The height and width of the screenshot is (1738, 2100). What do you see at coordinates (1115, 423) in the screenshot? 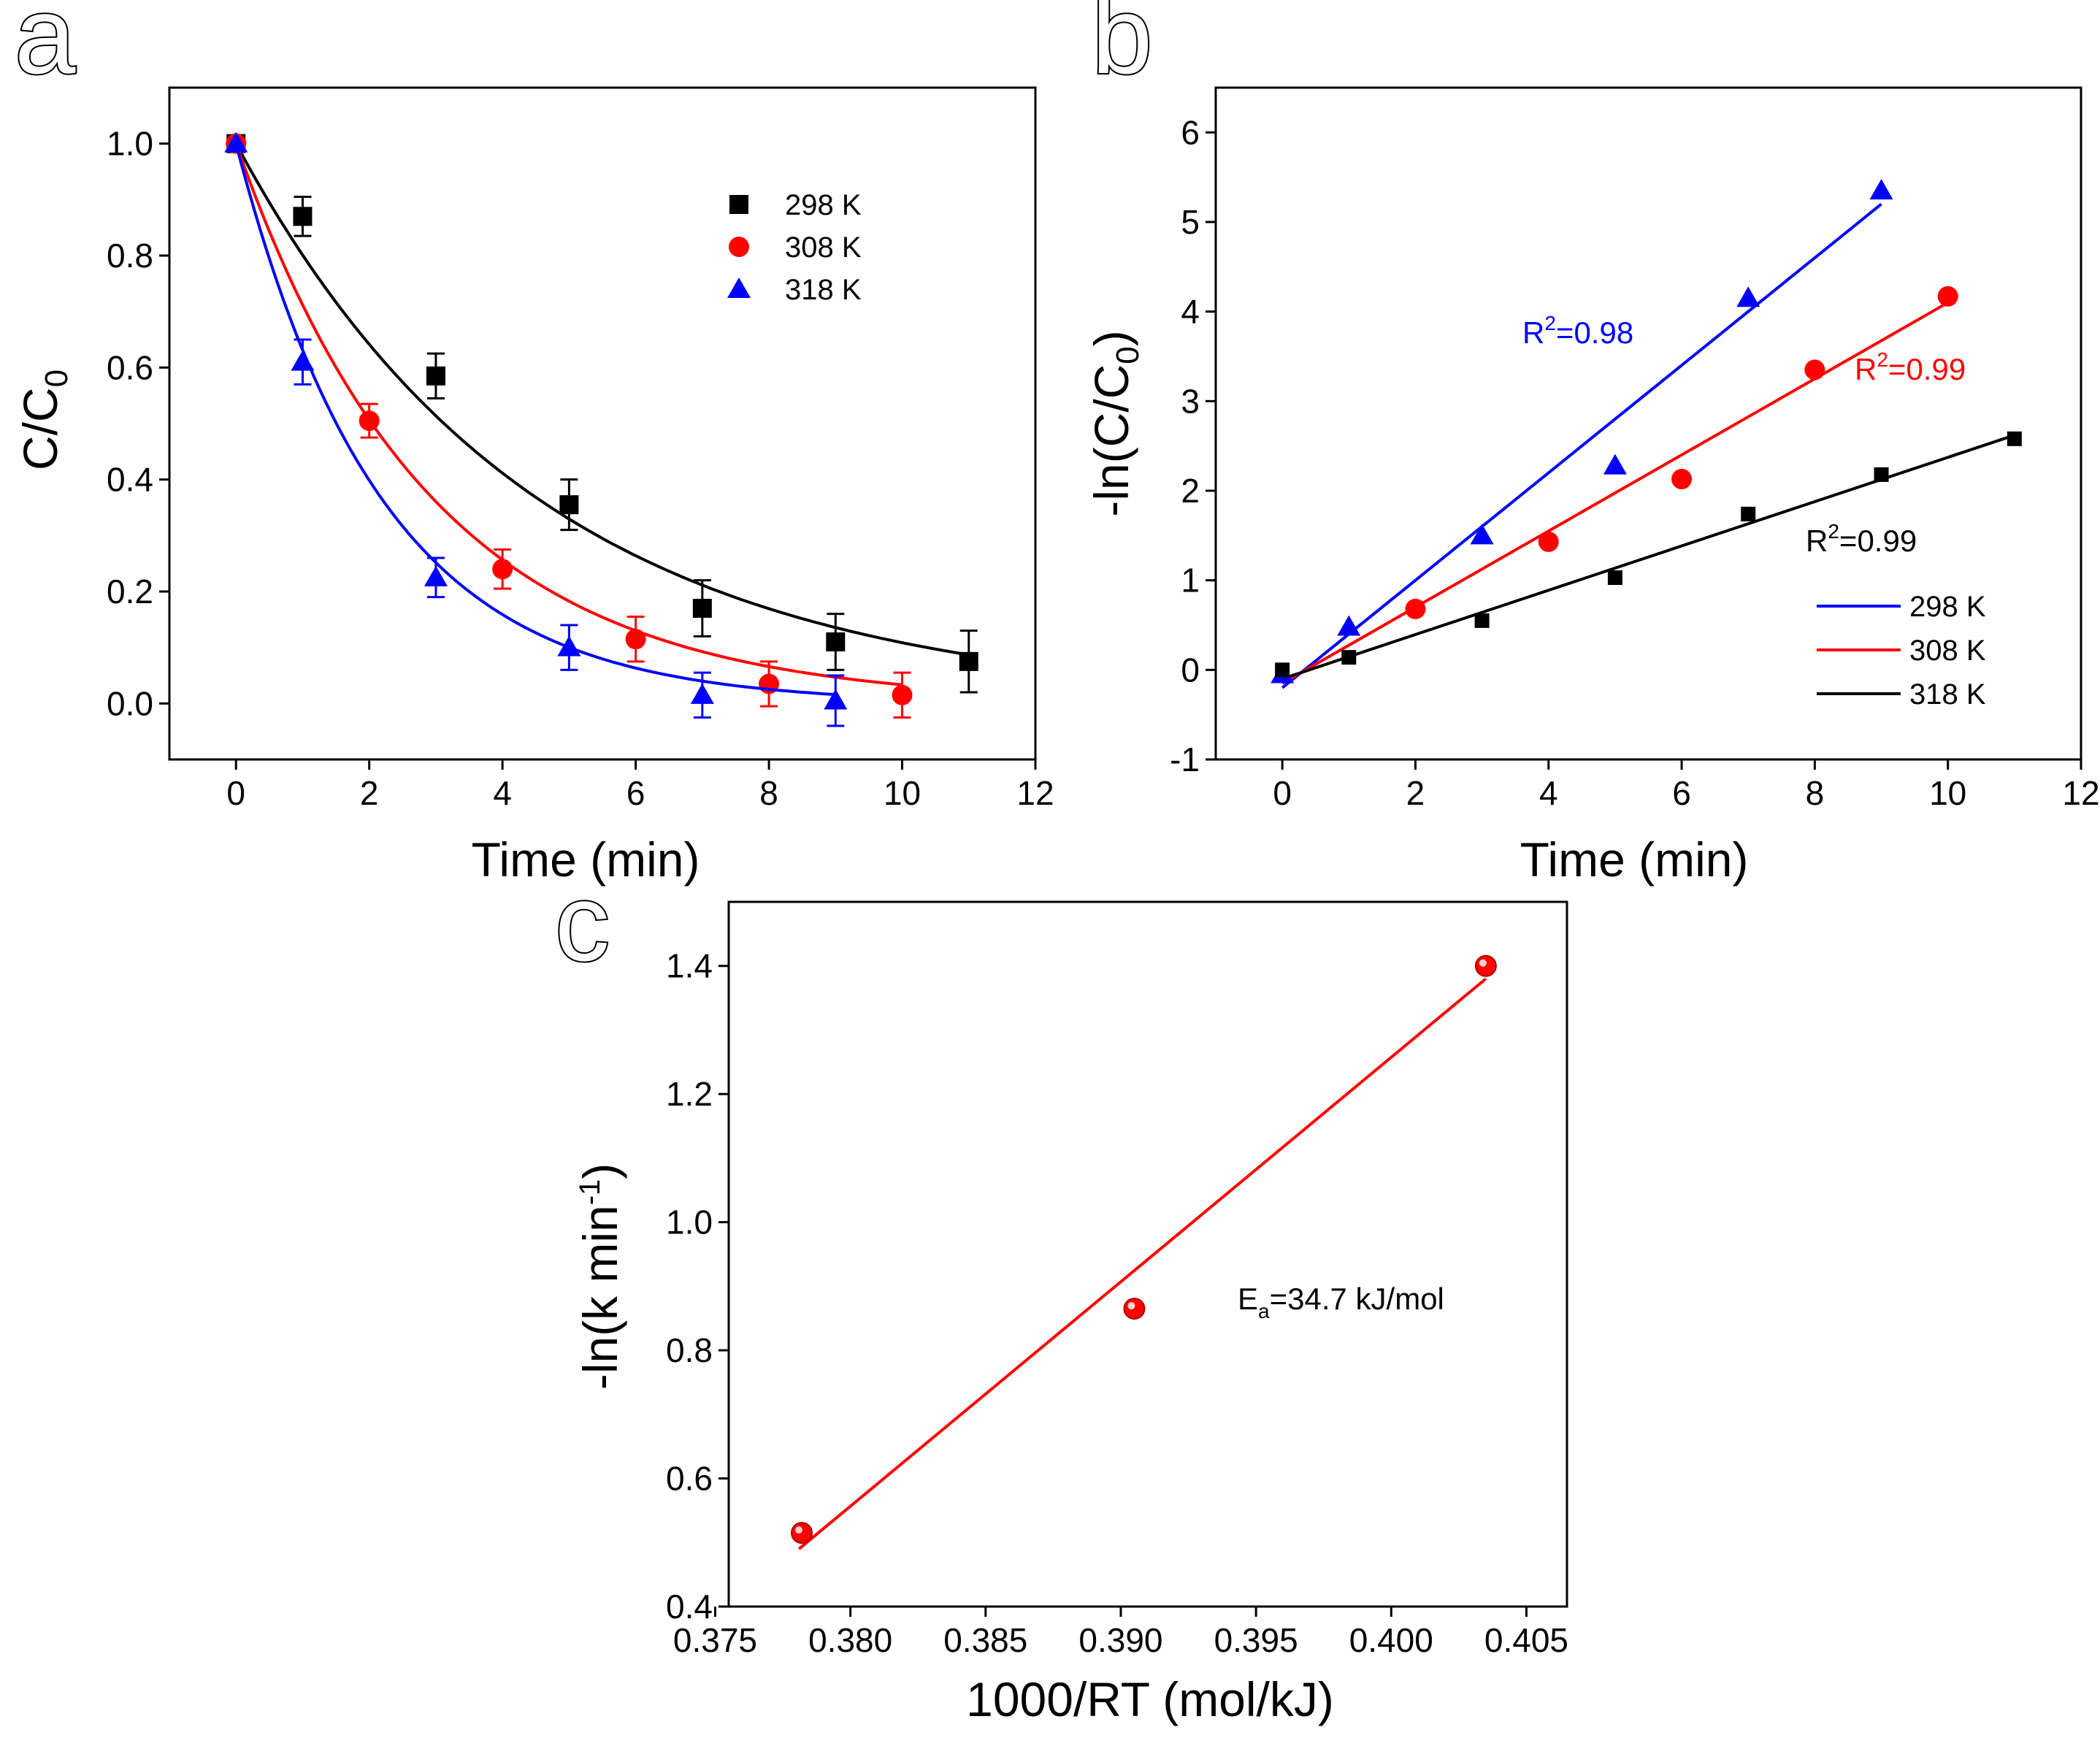
I see `y-axis-title: -ln(C/C0)` at bounding box center [1115, 423].